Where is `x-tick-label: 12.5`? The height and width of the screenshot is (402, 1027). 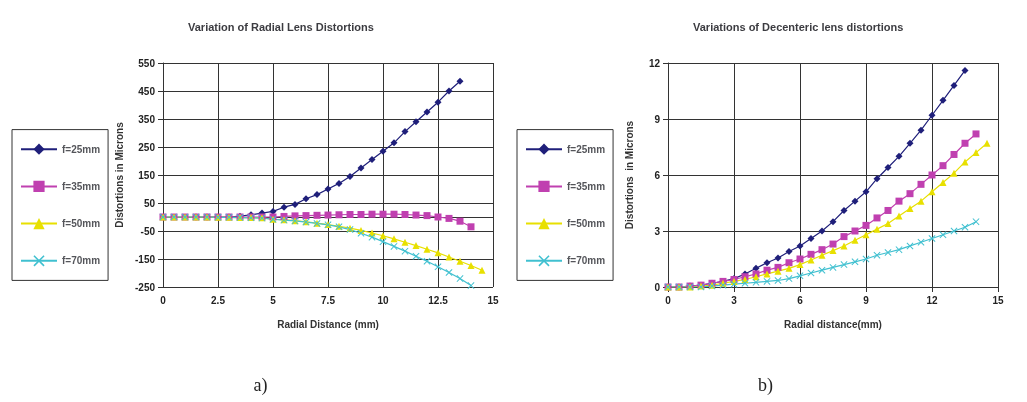 x-tick-label: 12.5 is located at coordinates (438, 300).